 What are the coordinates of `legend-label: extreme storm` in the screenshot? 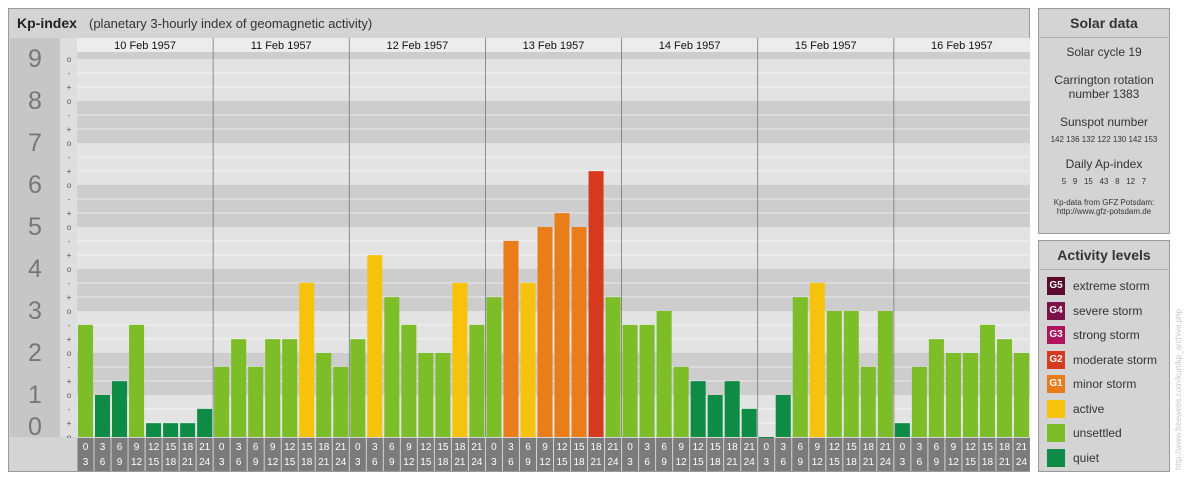 It's located at (1111, 286).